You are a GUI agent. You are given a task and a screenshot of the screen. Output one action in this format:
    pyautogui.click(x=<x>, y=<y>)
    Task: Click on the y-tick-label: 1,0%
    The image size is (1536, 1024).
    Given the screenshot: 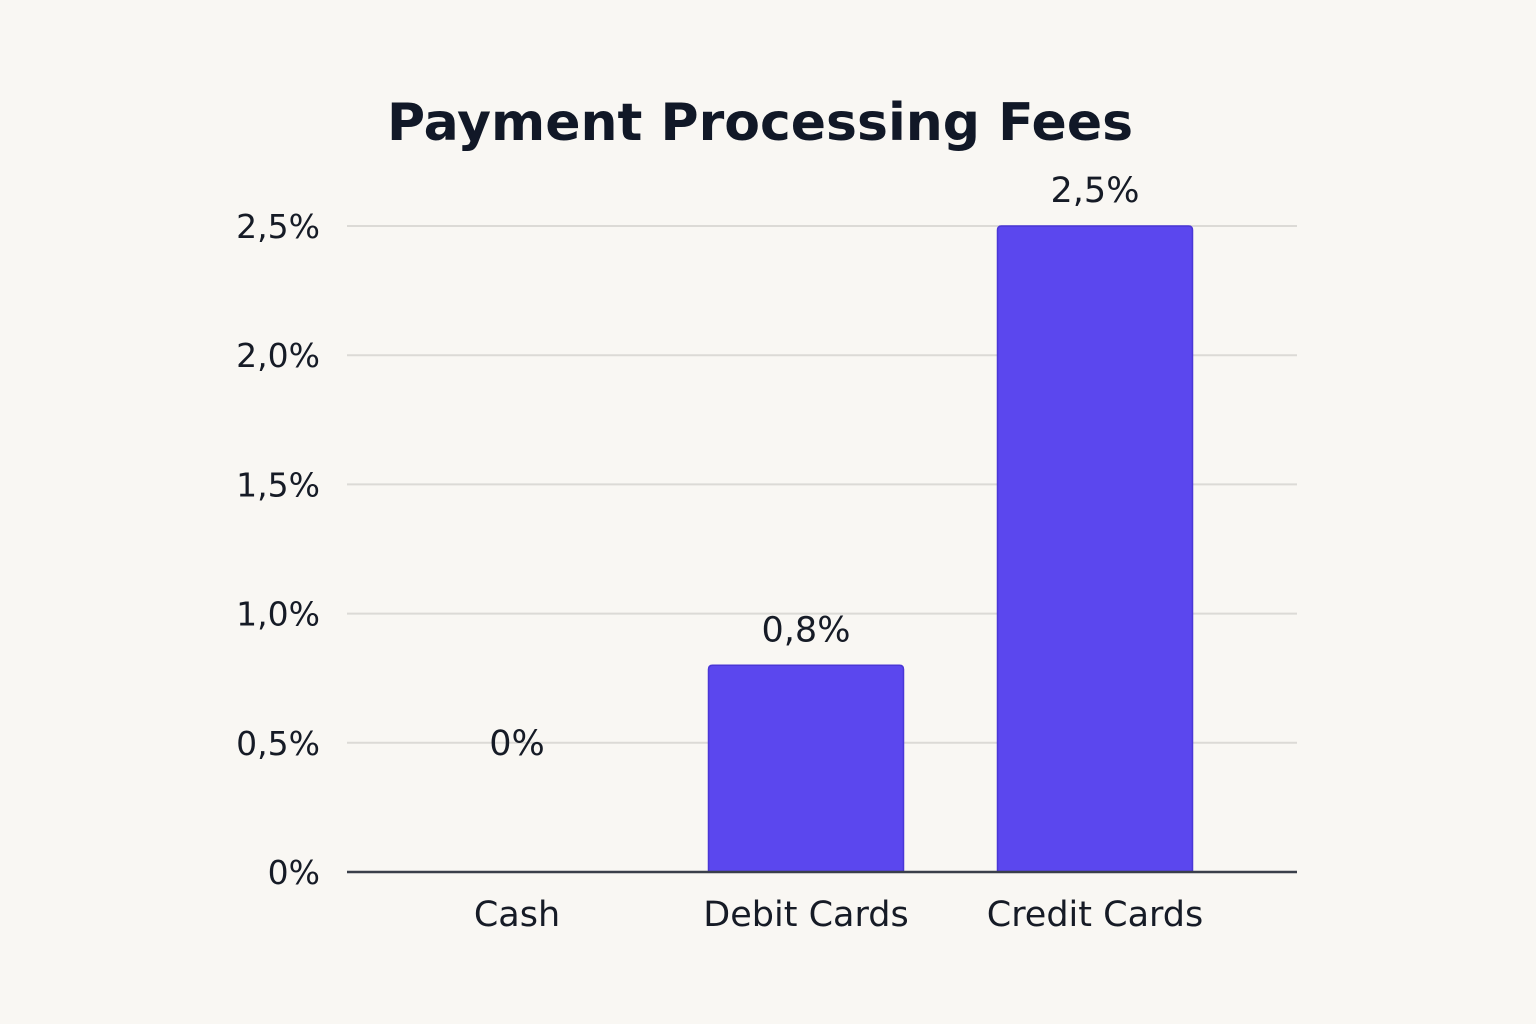 What is the action you would take?
    pyautogui.click(x=278, y=614)
    